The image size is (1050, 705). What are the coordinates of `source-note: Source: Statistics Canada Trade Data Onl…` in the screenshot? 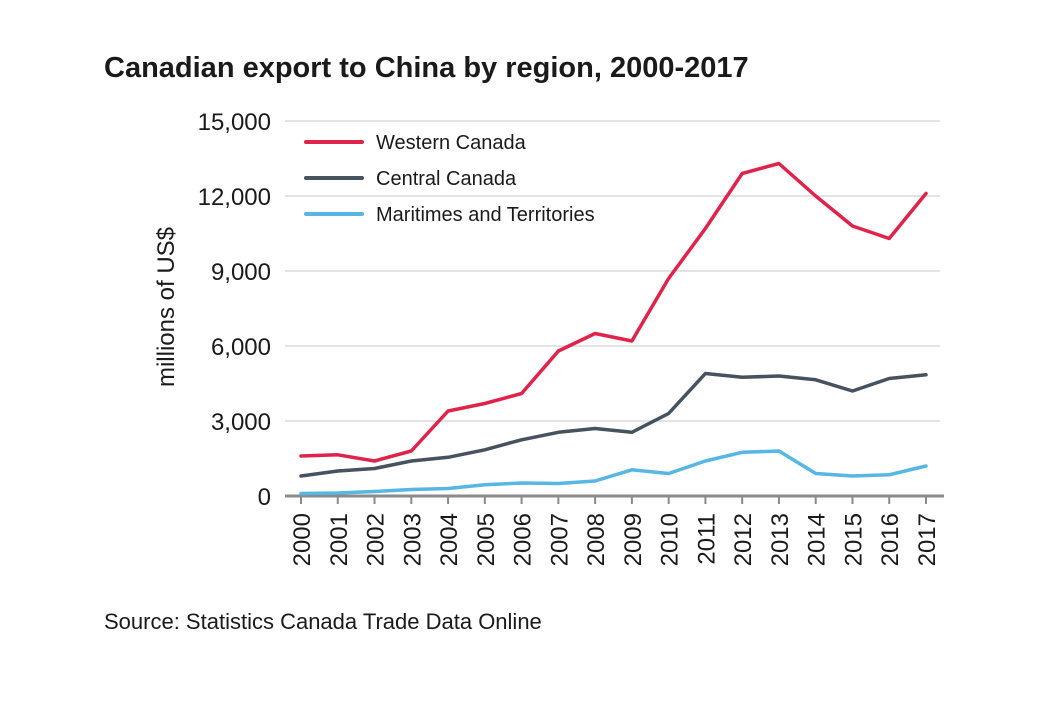 It's located at (323, 621).